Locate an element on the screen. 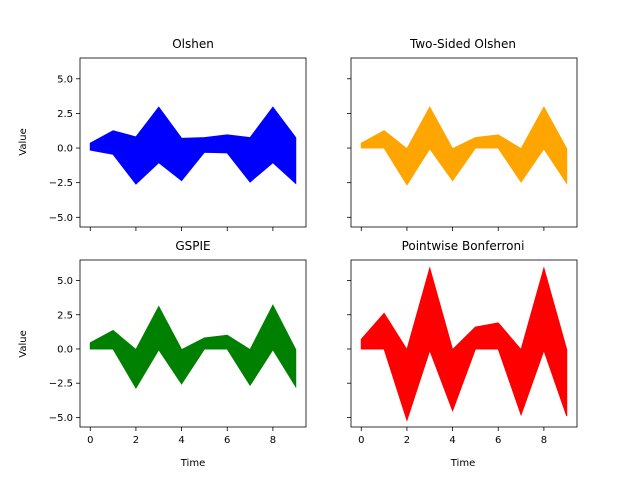  subplot-two-sided-olshen: Two-Sided Olshen is located at coordinates (462, 134).